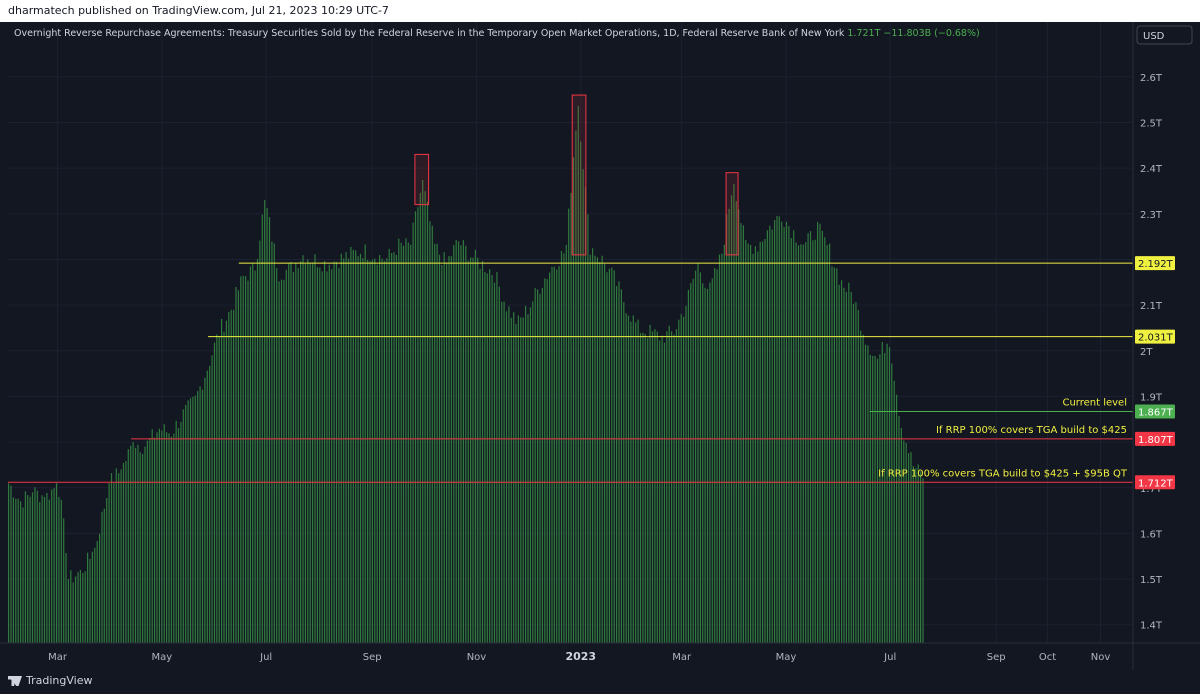 Image resolution: width=1200 pixels, height=694 pixels. What do you see at coordinates (786, 657) in the screenshot?
I see `x-tick-label: May` at bounding box center [786, 657].